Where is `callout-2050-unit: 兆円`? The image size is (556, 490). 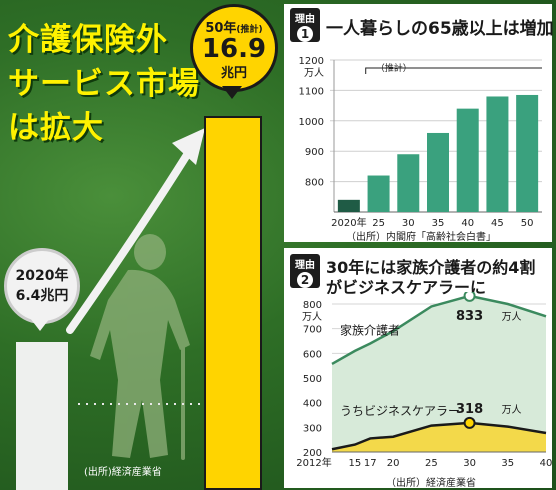
callout-2050-unit: 兆円 is located at coordinates (233, 73).